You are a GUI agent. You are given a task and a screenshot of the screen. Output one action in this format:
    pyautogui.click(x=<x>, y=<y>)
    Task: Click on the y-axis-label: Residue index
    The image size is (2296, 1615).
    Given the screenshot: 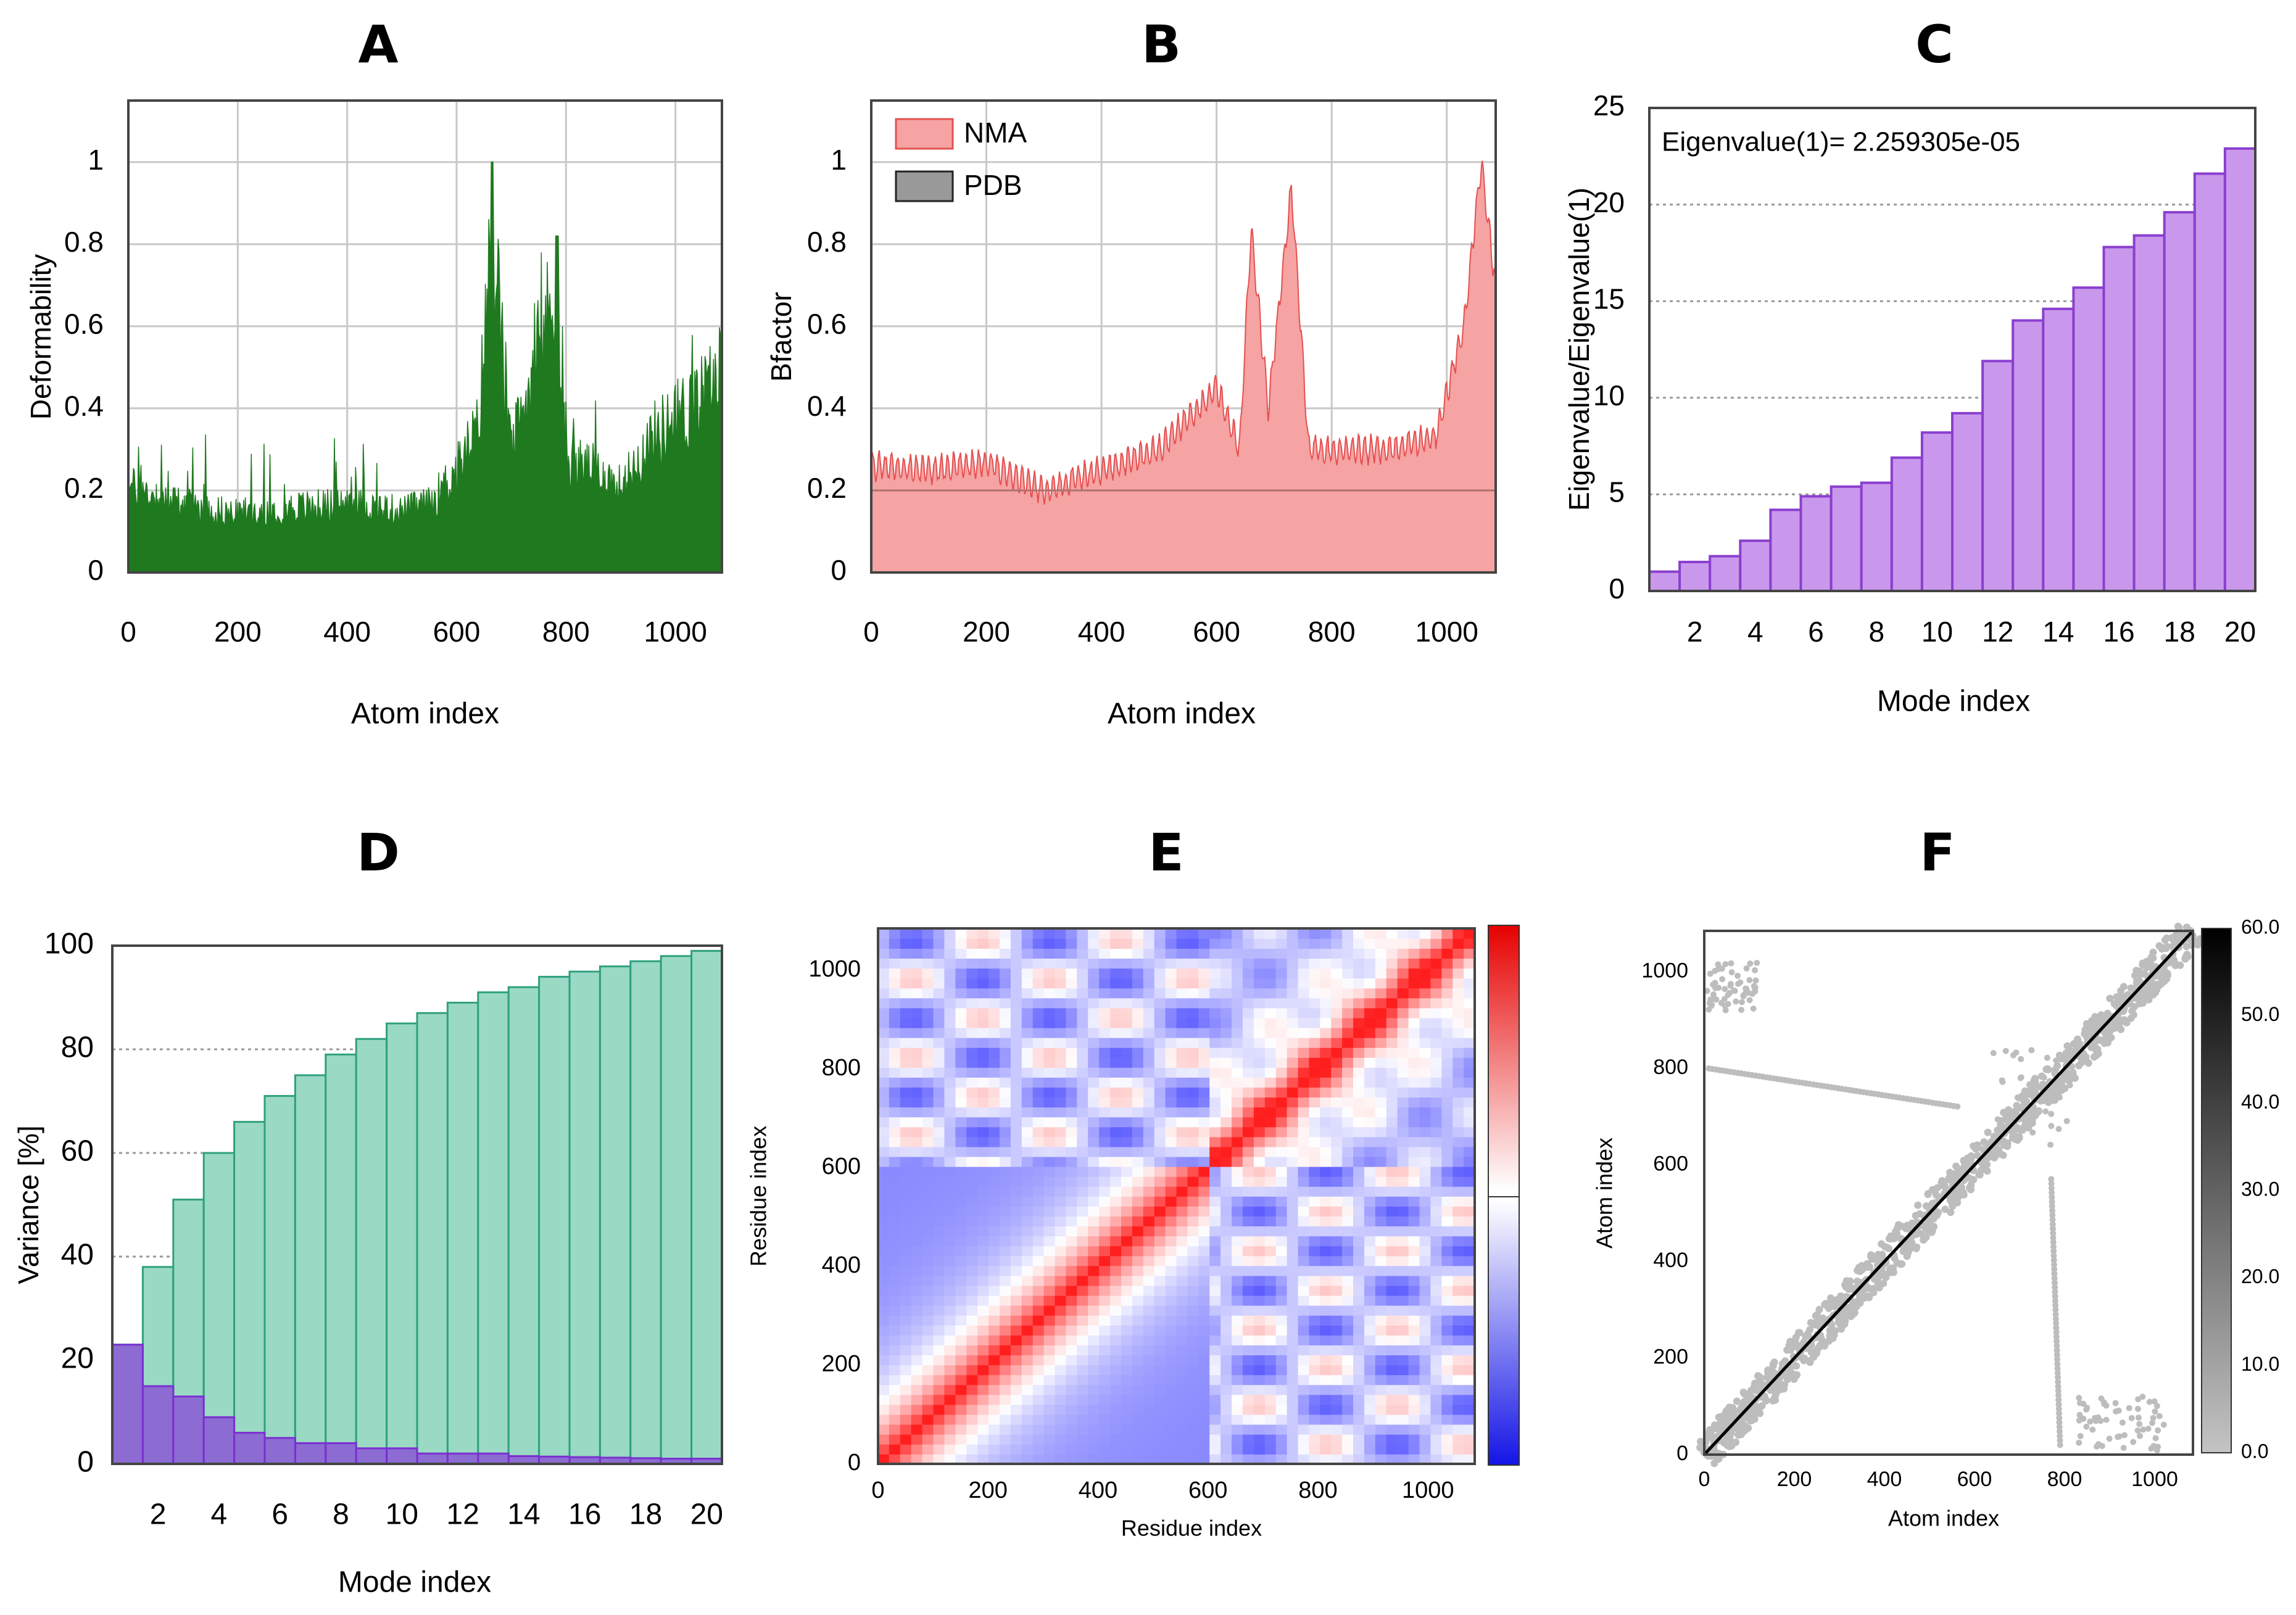 What is the action you would take?
    pyautogui.click(x=758, y=1196)
    